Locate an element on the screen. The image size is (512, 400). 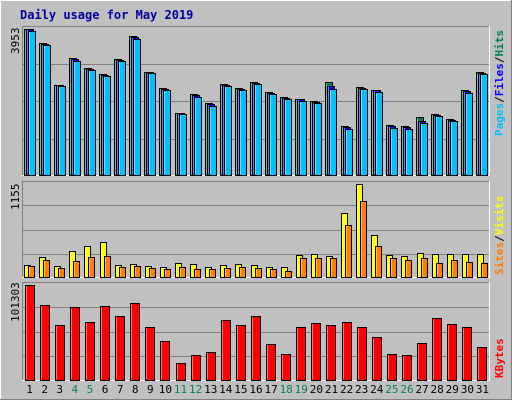
x-label-day-17: 17 is located at coordinates (270, 389).